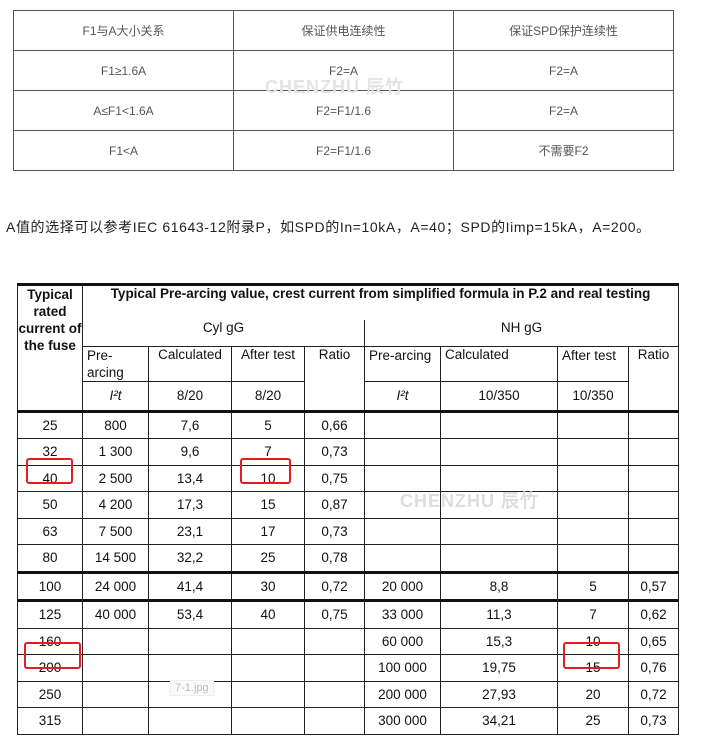 This screenshot has height=747, width=705. I want to click on table-cell: 63, so click(50, 531).